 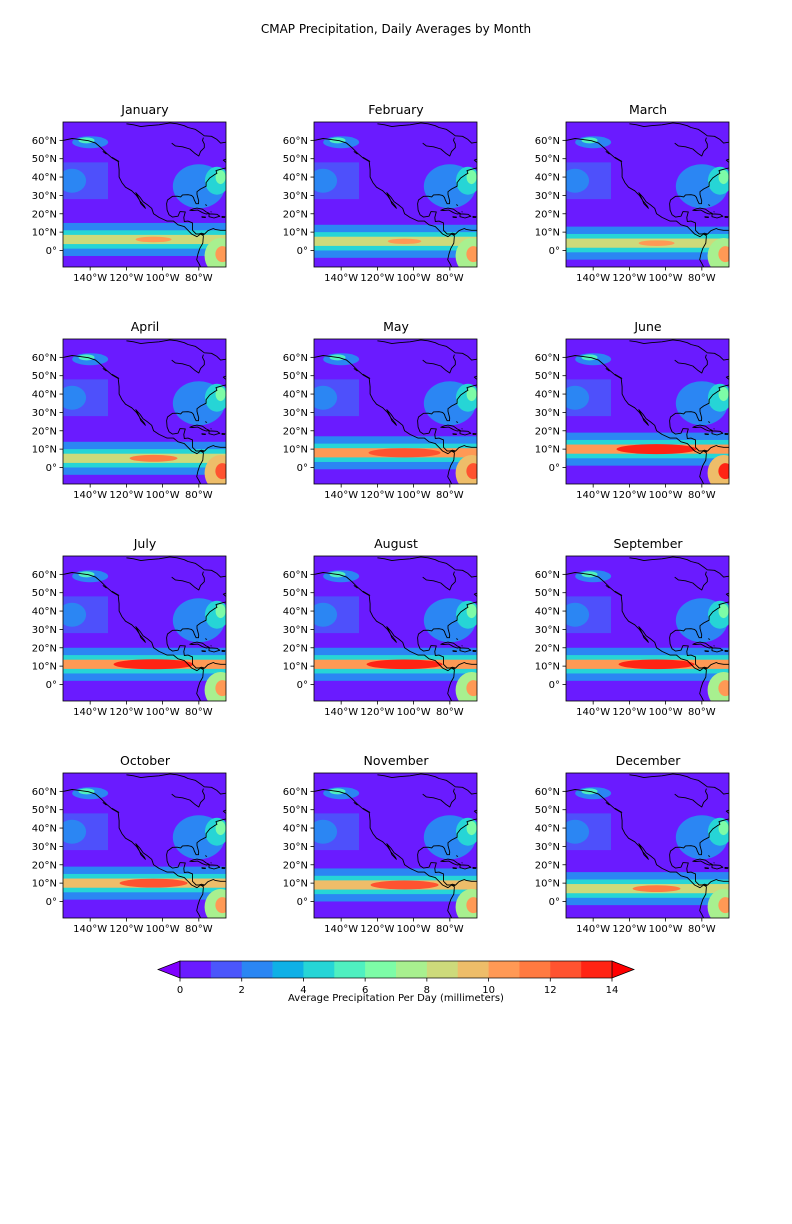 What do you see at coordinates (547, 667) in the screenshot?
I see `y-tick-label: 10°N` at bounding box center [547, 667].